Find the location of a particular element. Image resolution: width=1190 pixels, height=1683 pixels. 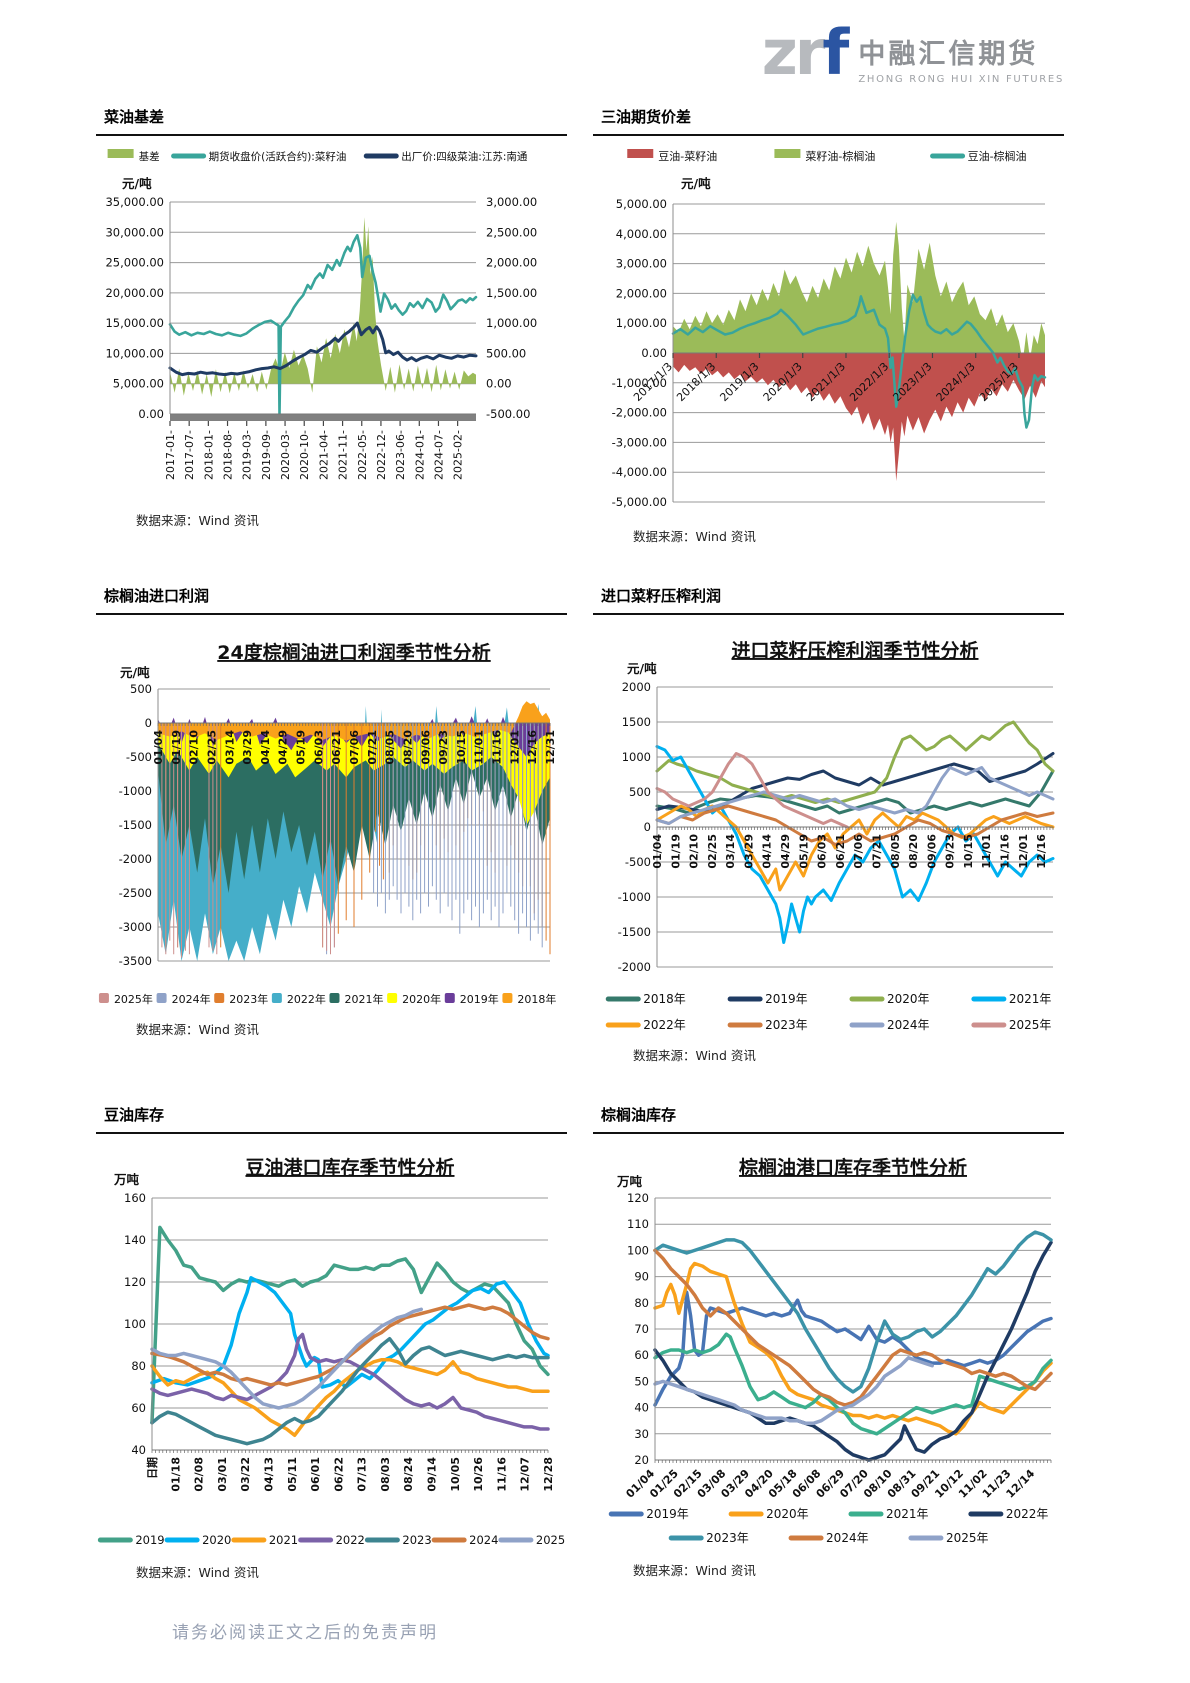

svg-text: 12/07 is located at coordinates (525, 1474).